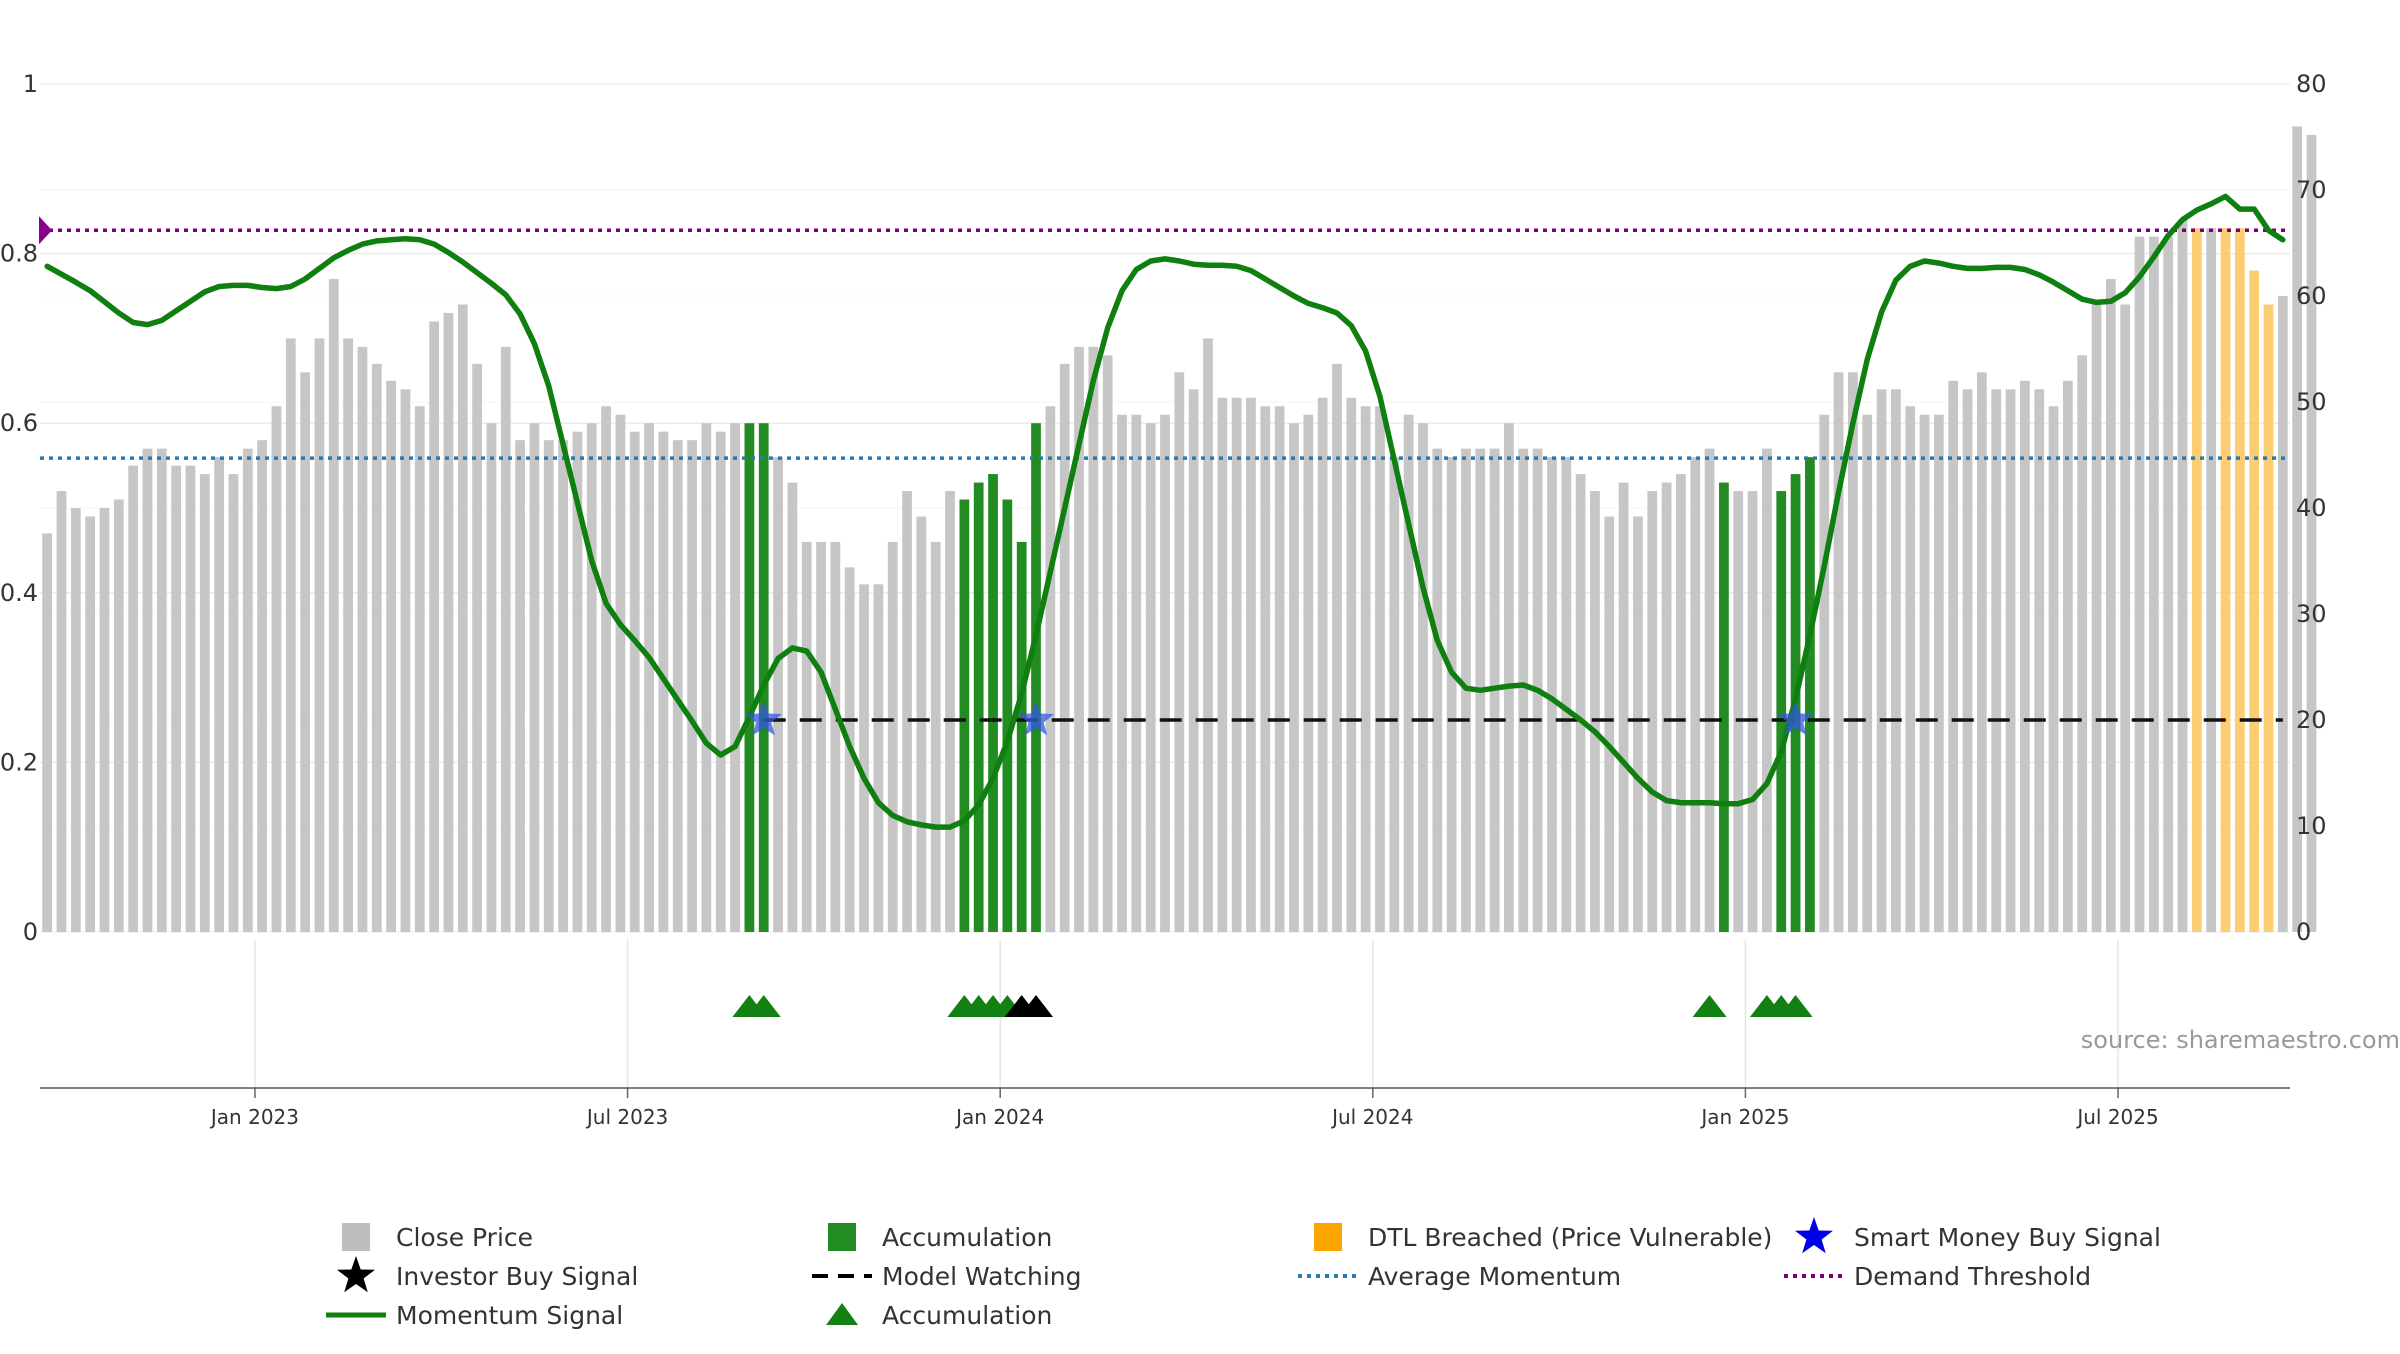 The height and width of the screenshot is (1354, 2400). What do you see at coordinates (2007, 1237) in the screenshot?
I see `legend-label: Smart Money Buy Signal` at bounding box center [2007, 1237].